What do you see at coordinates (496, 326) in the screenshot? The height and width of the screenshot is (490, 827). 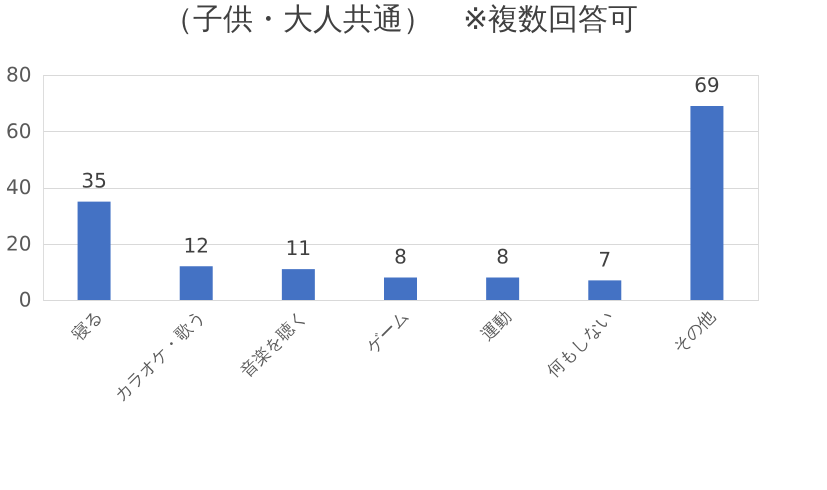 I see `x-tick-label: 運動` at bounding box center [496, 326].